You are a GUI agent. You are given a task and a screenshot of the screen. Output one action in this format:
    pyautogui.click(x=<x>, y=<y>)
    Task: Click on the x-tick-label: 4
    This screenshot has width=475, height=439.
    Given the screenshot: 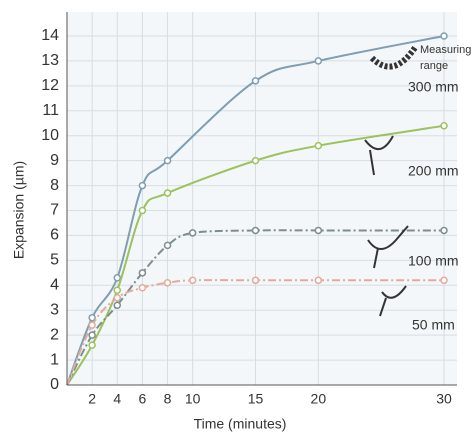 What is the action you would take?
    pyautogui.click(x=117, y=399)
    